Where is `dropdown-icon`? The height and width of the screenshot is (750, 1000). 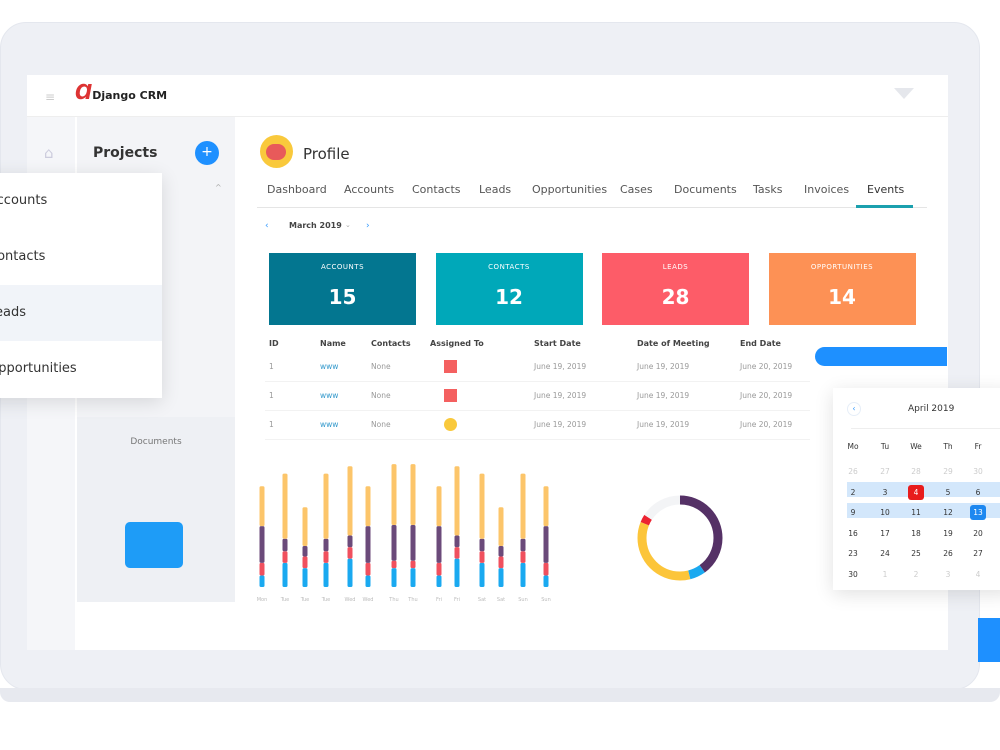
dropdown-icon is located at coordinates (904, 93).